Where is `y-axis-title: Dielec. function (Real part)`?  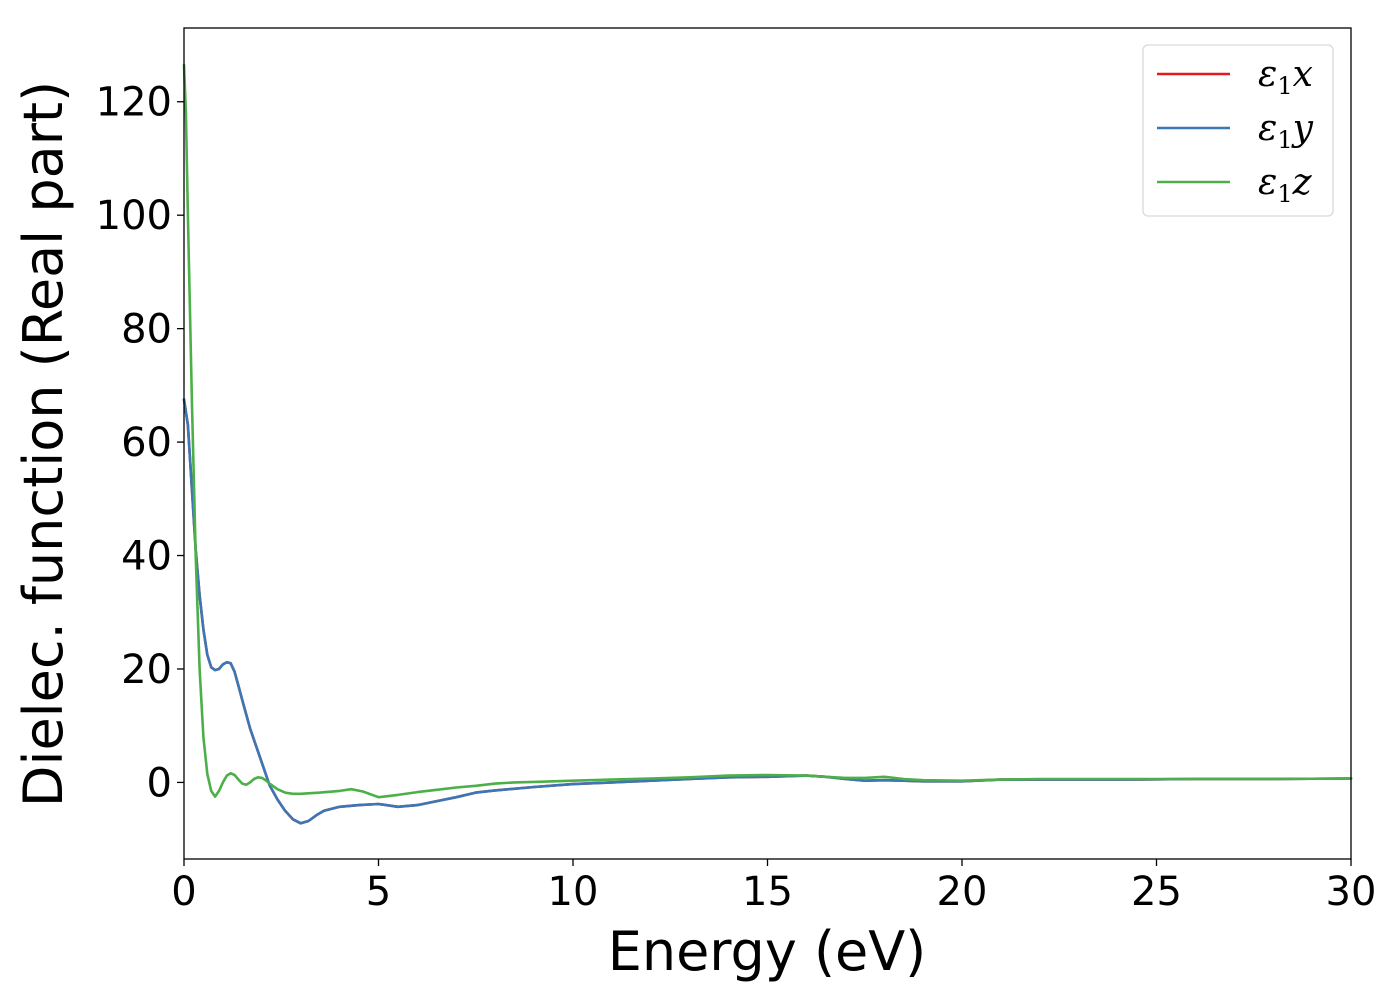 y-axis-title: Dielec. function (Real part) is located at coordinates (43, 444).